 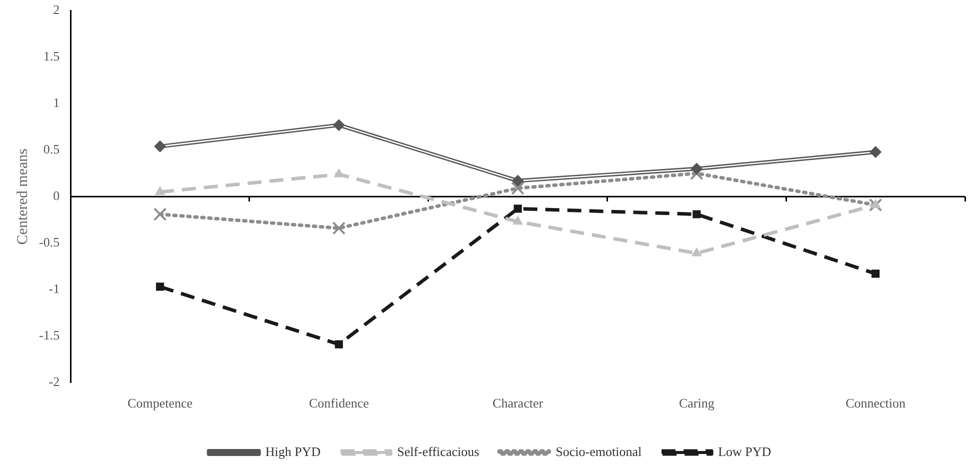 What do you see at coordinates (339, 403) in the screenshot?
I see `x-tick-label: Confidence` at bounding box center [339, 403].